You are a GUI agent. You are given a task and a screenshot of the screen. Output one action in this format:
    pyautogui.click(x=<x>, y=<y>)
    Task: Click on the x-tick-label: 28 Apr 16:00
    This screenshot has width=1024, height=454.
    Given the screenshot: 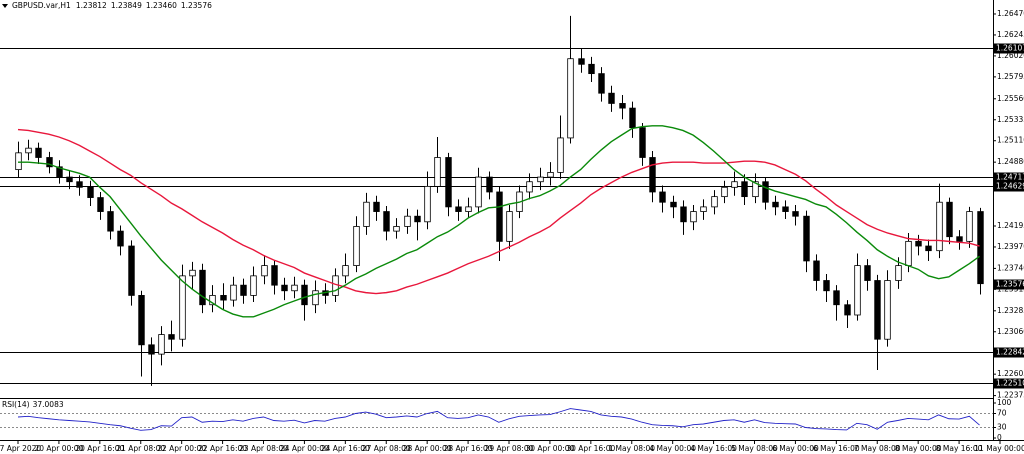 What is the action you would take?
    pyautogui.click(x=468, y=448)
    